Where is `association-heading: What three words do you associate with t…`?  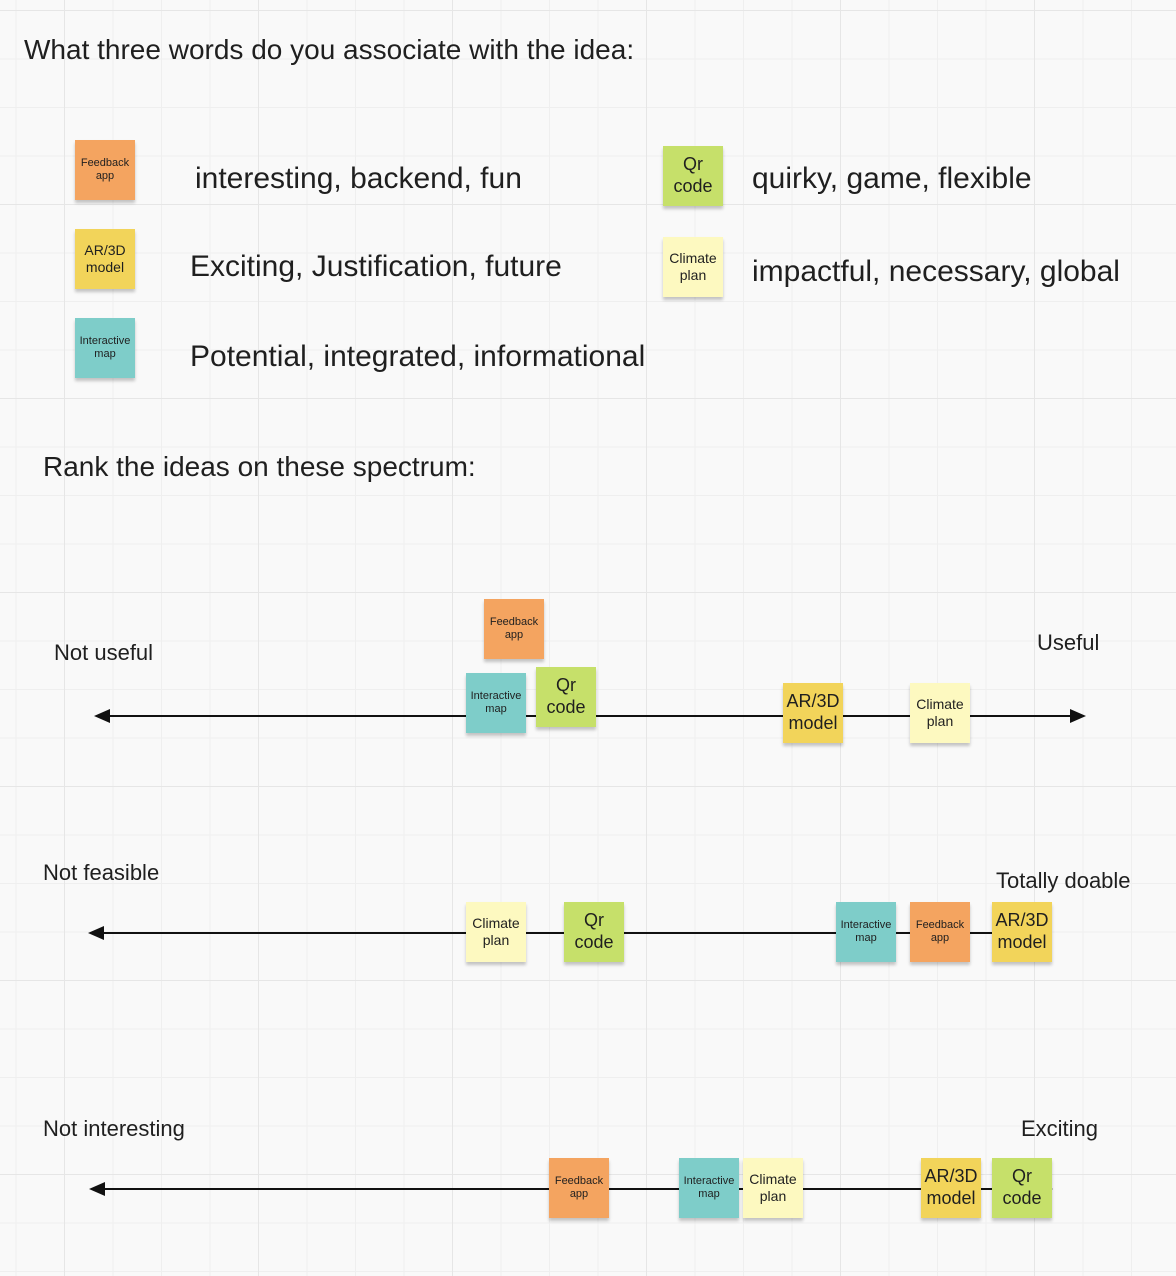 association-heading: What three words do you associate with t… is located at coordinates (329, 49).